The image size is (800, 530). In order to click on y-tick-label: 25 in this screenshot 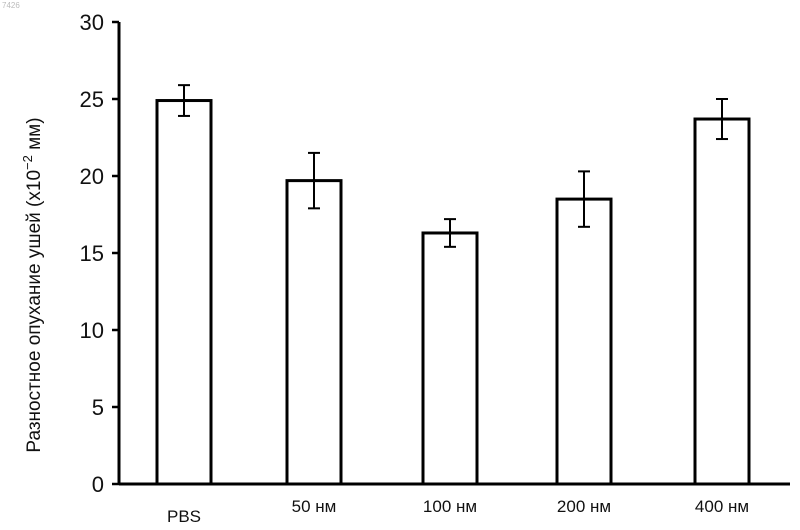, I will do `click(92, 99)`.